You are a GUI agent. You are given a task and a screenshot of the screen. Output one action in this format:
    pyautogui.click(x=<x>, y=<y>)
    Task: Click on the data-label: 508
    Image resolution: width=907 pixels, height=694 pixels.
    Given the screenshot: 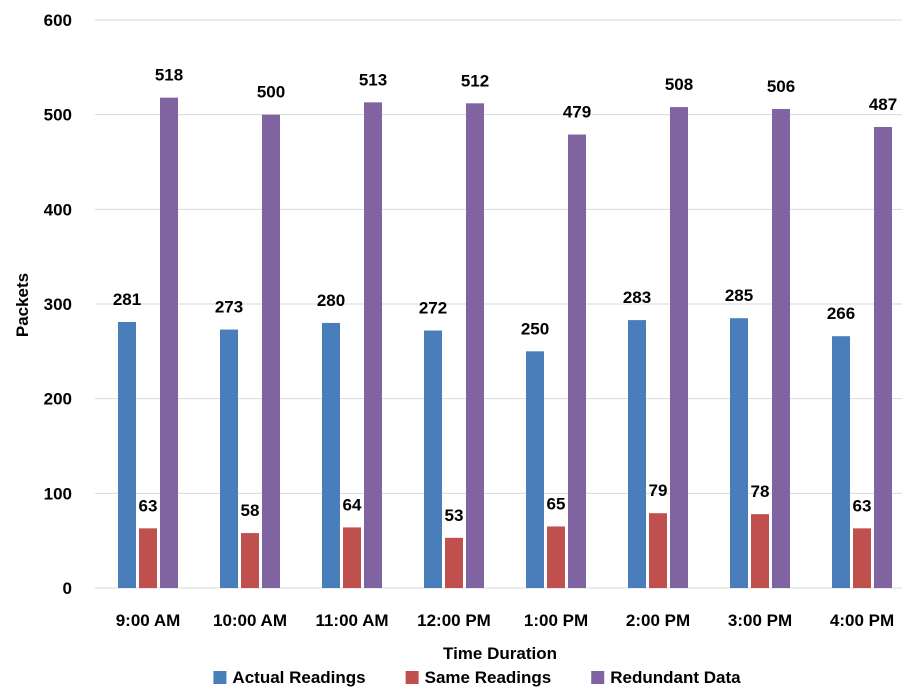 What is the action you would take?
    pyautogui.click(x=679, y=84)
    